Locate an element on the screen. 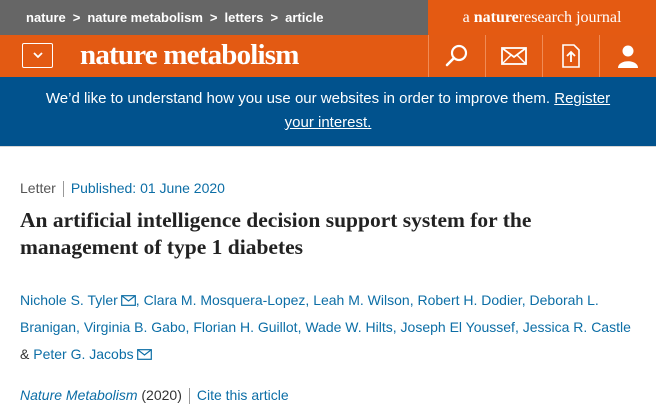 The height and width of the screenshot is (410, 656). article-type: Letter is located at coordinates (38, 188).